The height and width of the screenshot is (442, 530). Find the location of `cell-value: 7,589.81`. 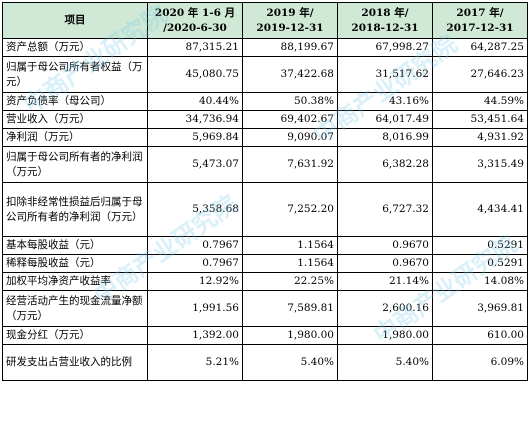

cell-value: 7,589.81 is located at coordinates (290, 308).